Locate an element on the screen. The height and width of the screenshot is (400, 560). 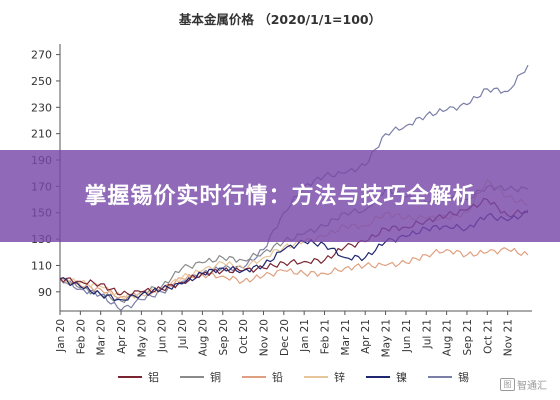
x-tick-label: Oct 21 is located at coordinates (488, 336).